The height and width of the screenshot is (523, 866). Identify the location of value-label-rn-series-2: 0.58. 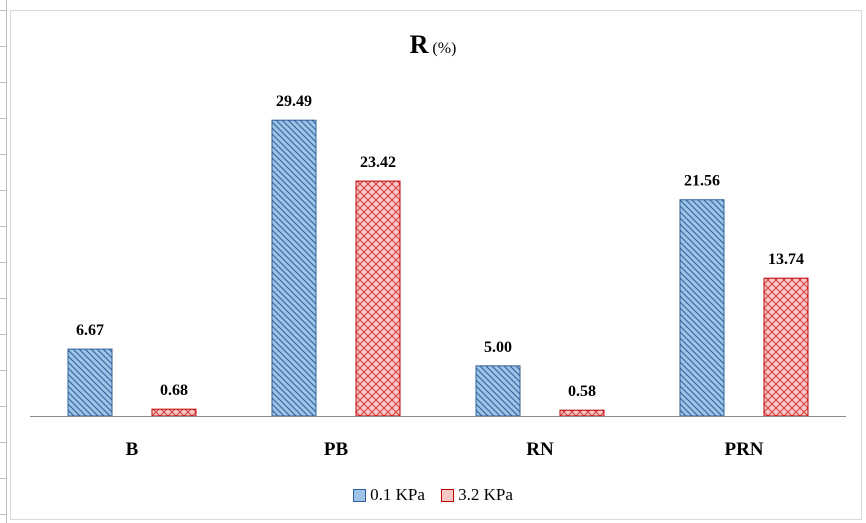
(582, 391).